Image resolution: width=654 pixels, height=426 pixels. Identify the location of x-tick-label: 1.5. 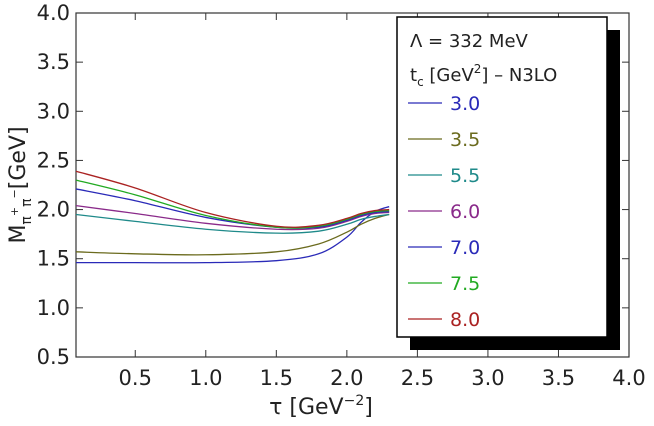
(276, 378).